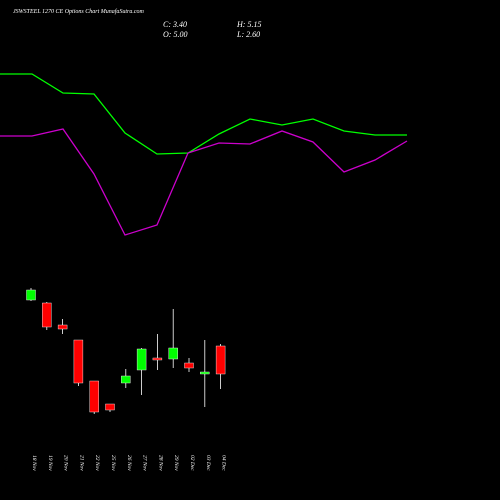  Describe the element at coordinates (160, 463) in the screenshot. I see `x-tick-label: 28 Nov` at that location.